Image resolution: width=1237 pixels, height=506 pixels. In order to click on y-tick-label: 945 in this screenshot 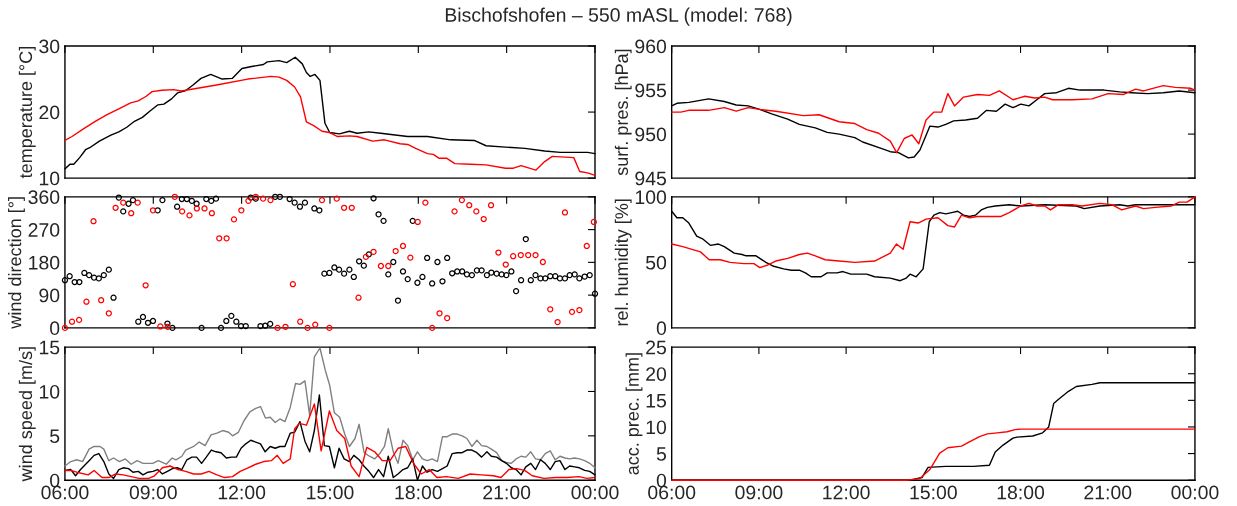, I will do `click(651, 178)`.